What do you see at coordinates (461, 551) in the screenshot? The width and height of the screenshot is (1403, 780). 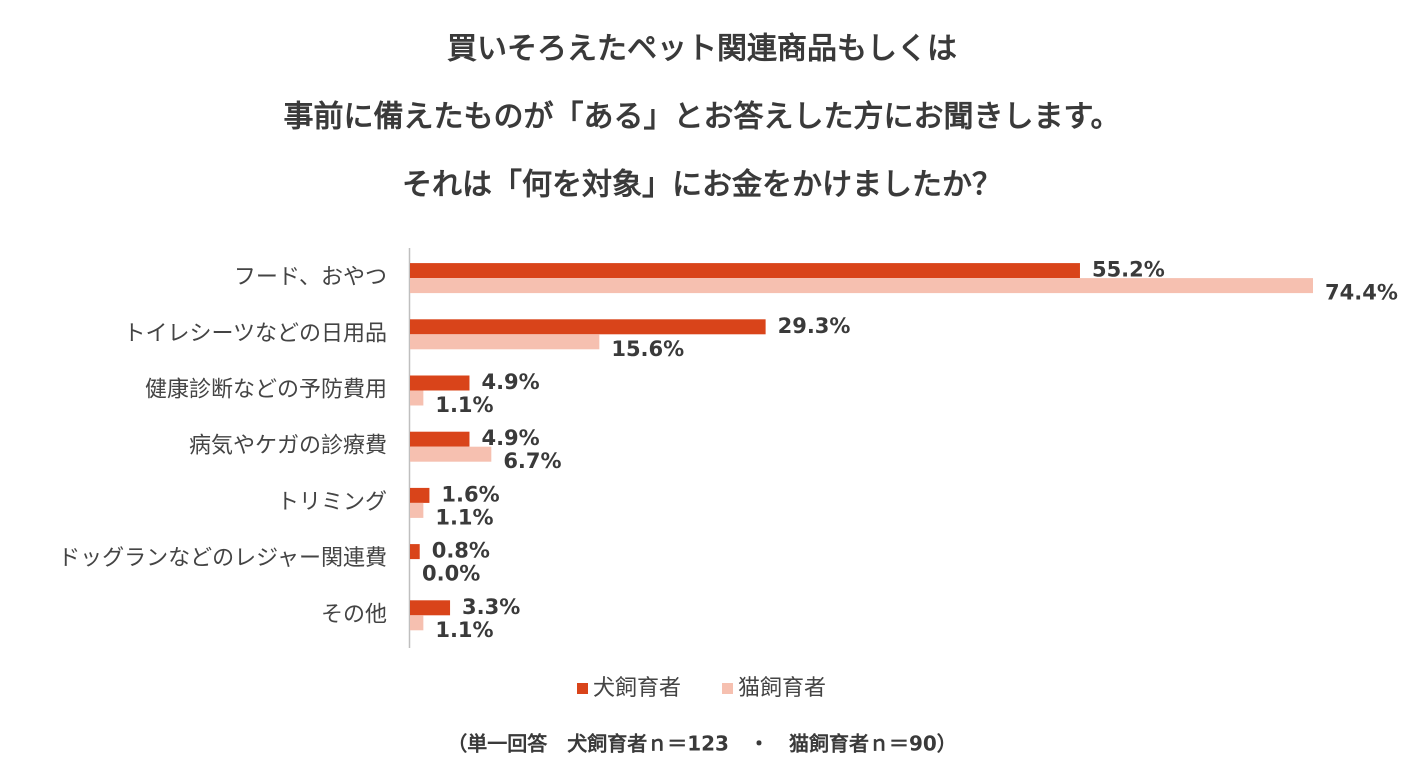 I see `value-label: 0.8%` at bounding box center [461, 551].